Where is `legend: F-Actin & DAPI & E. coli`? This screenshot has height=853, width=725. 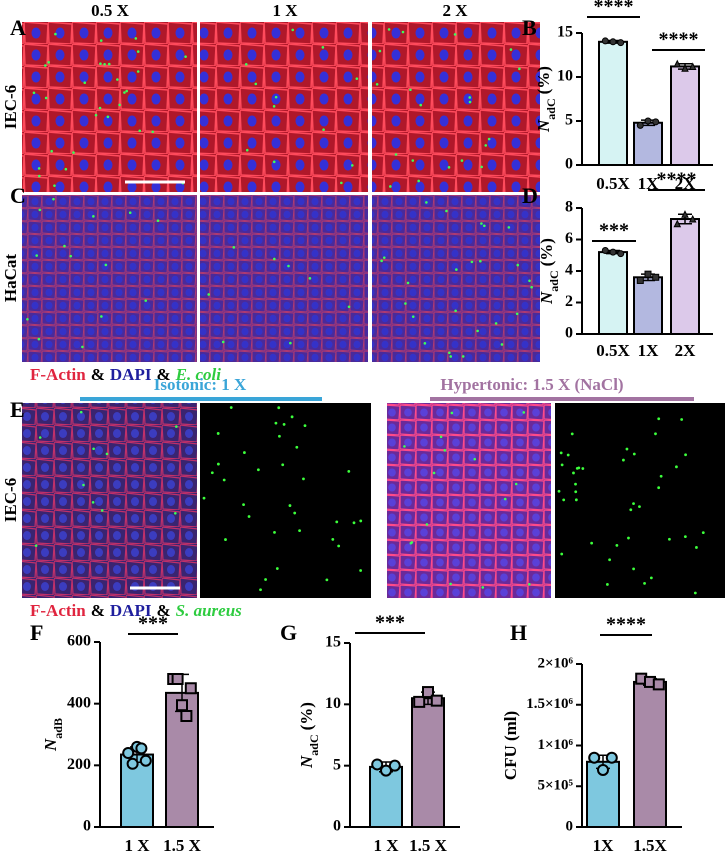 legend: F-Actin & DAPI & E. coli is located at coordinates (125, 374).